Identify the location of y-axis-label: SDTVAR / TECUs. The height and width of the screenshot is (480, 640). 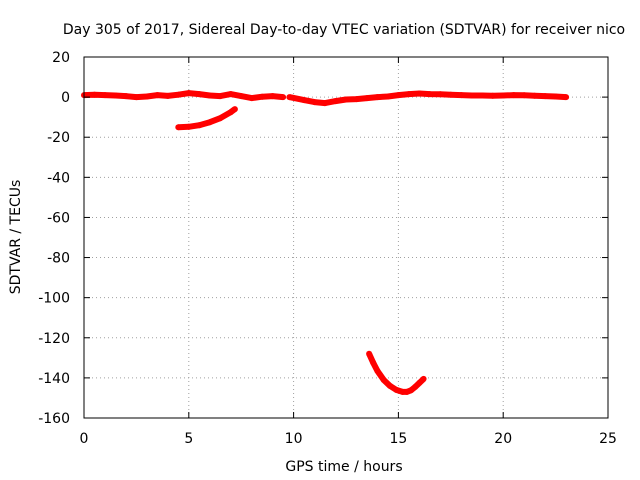
(16, 237).